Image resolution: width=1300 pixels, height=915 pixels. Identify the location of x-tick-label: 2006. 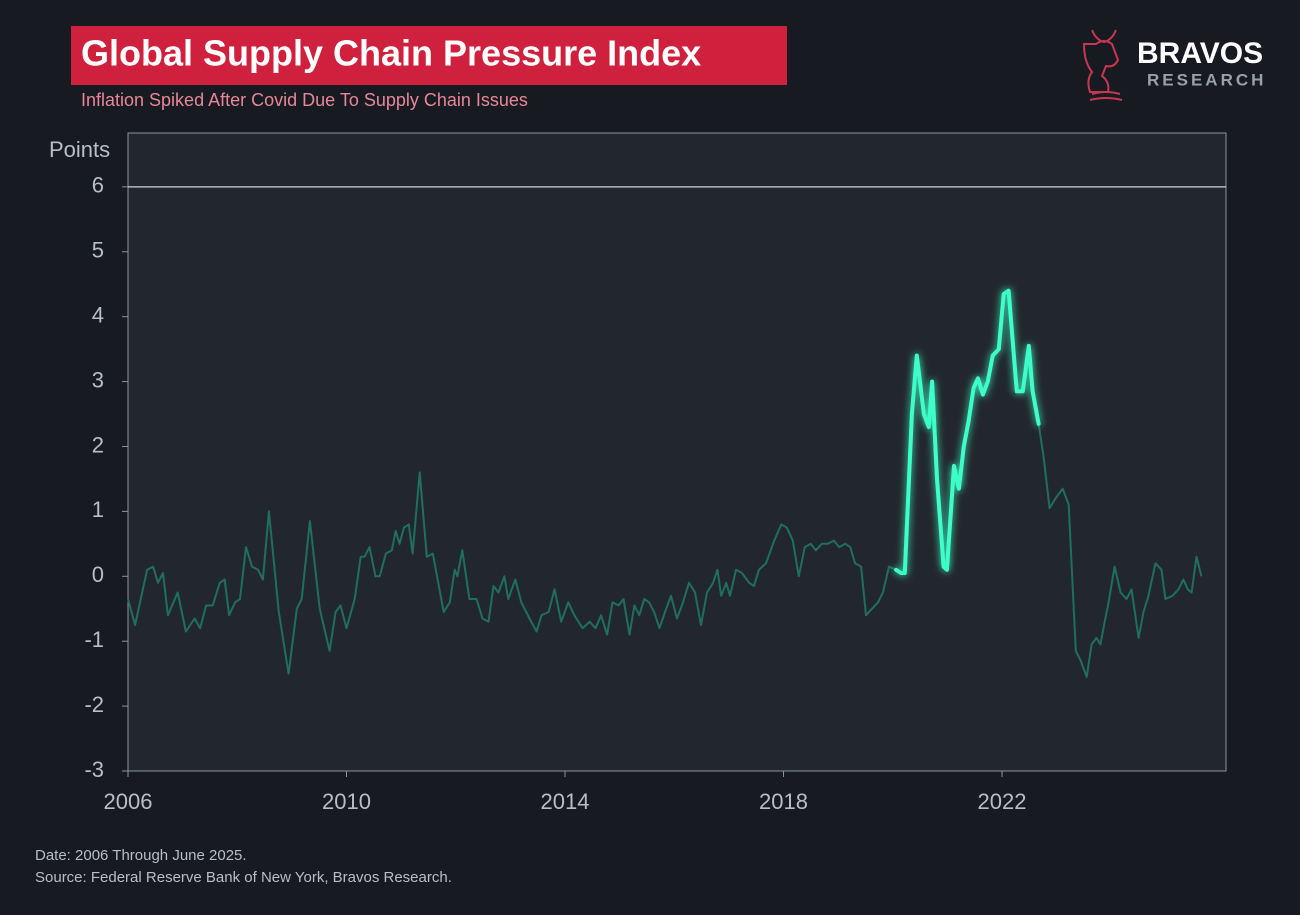
(128, 801).